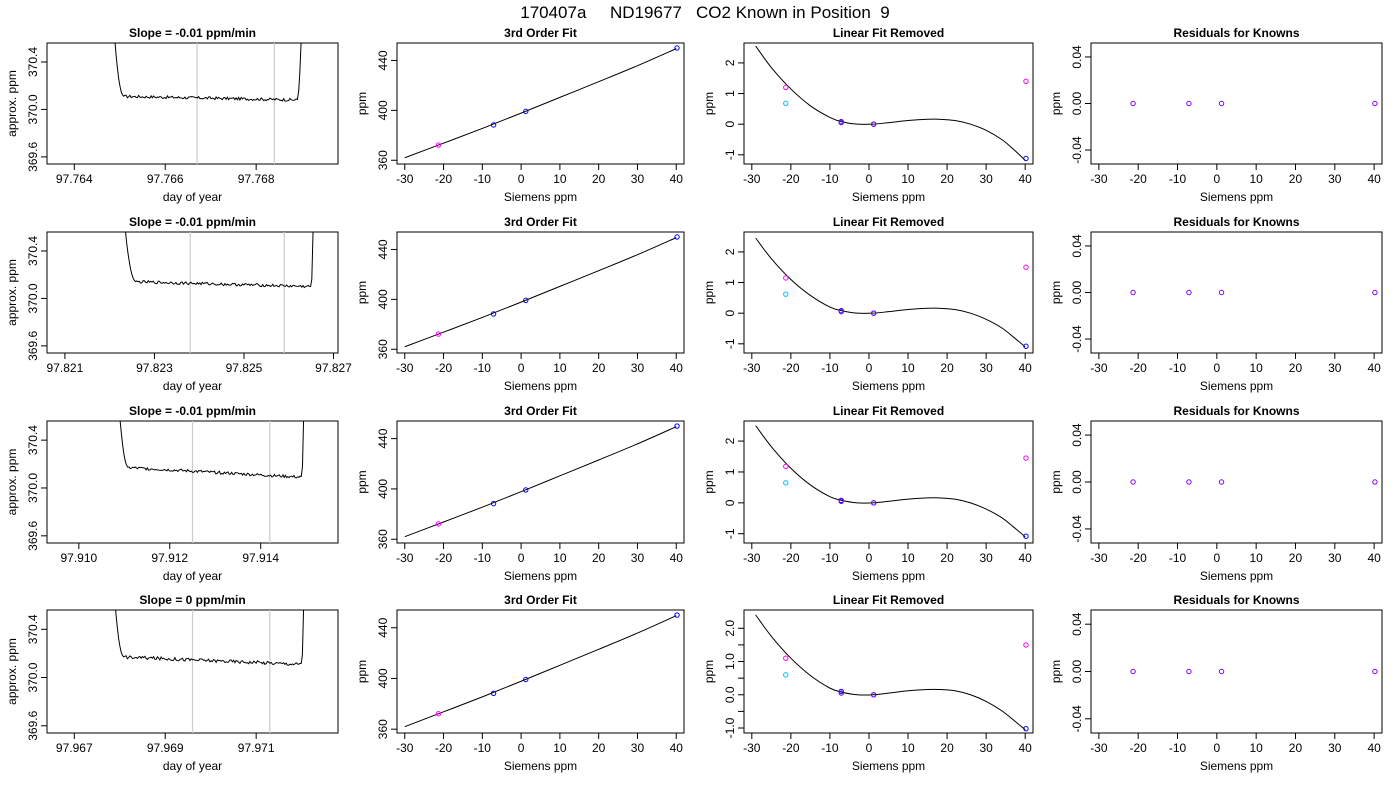  I want to click on x-tick-label: 97.764, so click(74, 179).